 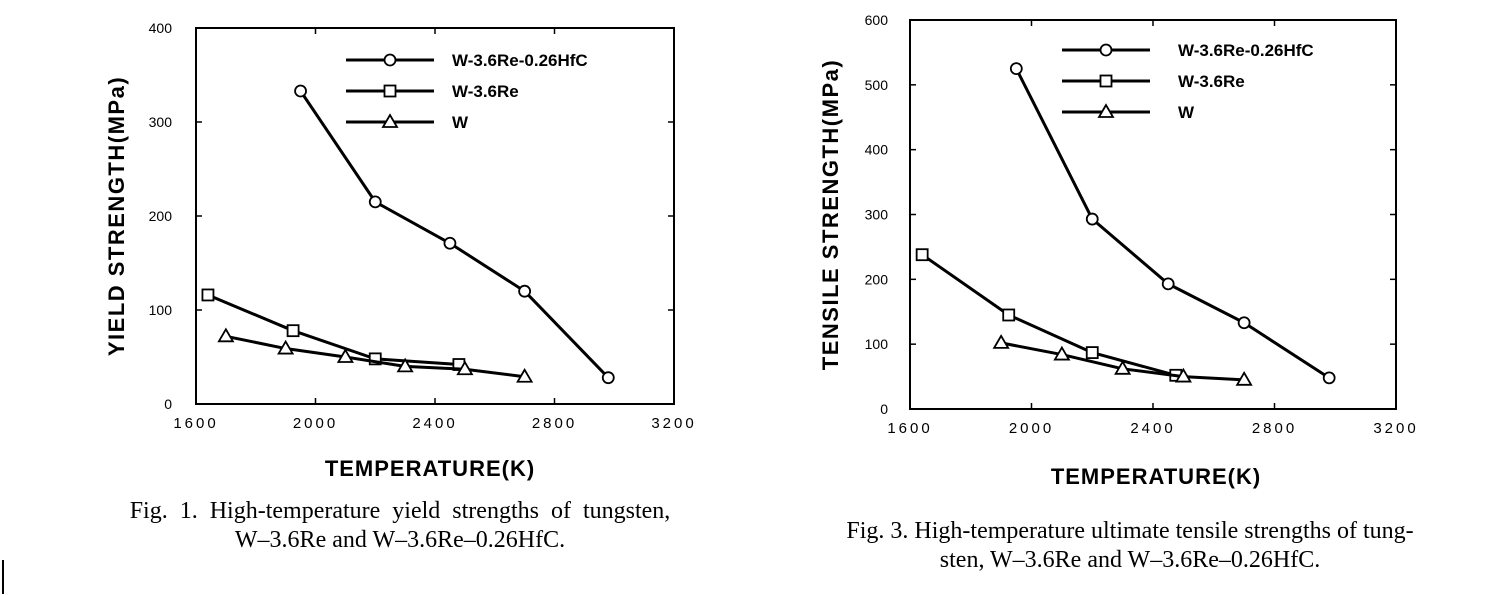 I want to click on chart1-y-tick-label: 200, so click(x=161, y=216).